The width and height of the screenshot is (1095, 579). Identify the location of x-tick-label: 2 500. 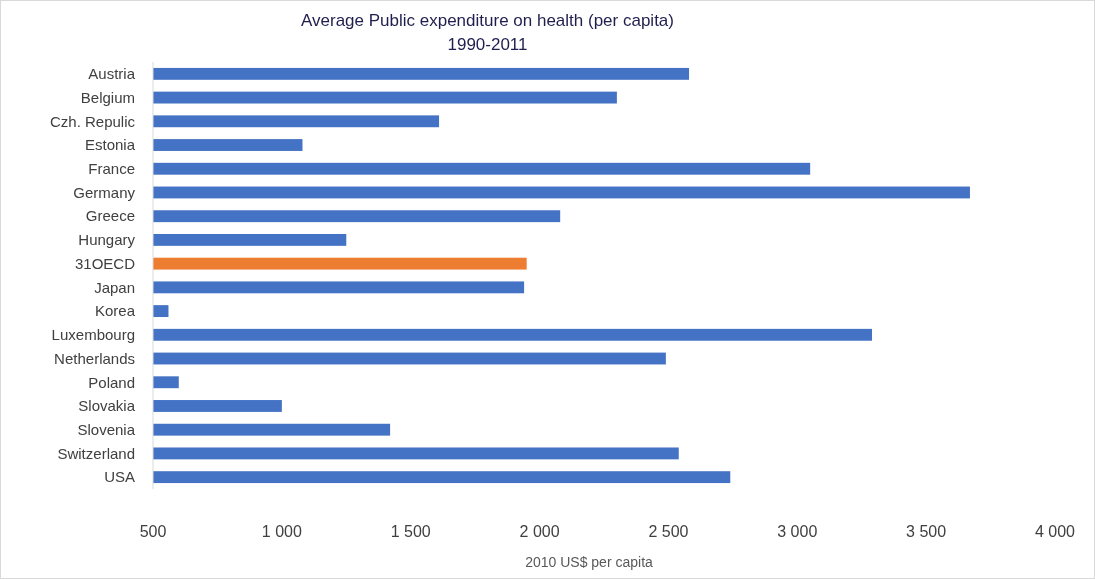
(668, 531).